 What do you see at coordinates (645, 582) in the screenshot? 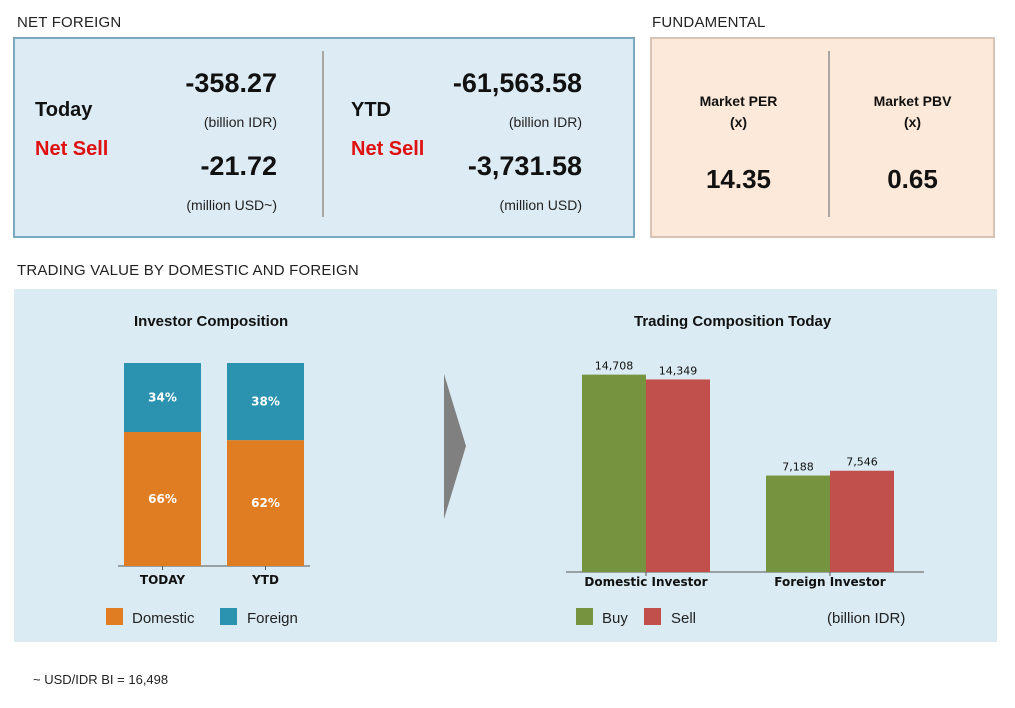
I see `trading-category-label: Domestic Investor` at bounding box center [645, 582].